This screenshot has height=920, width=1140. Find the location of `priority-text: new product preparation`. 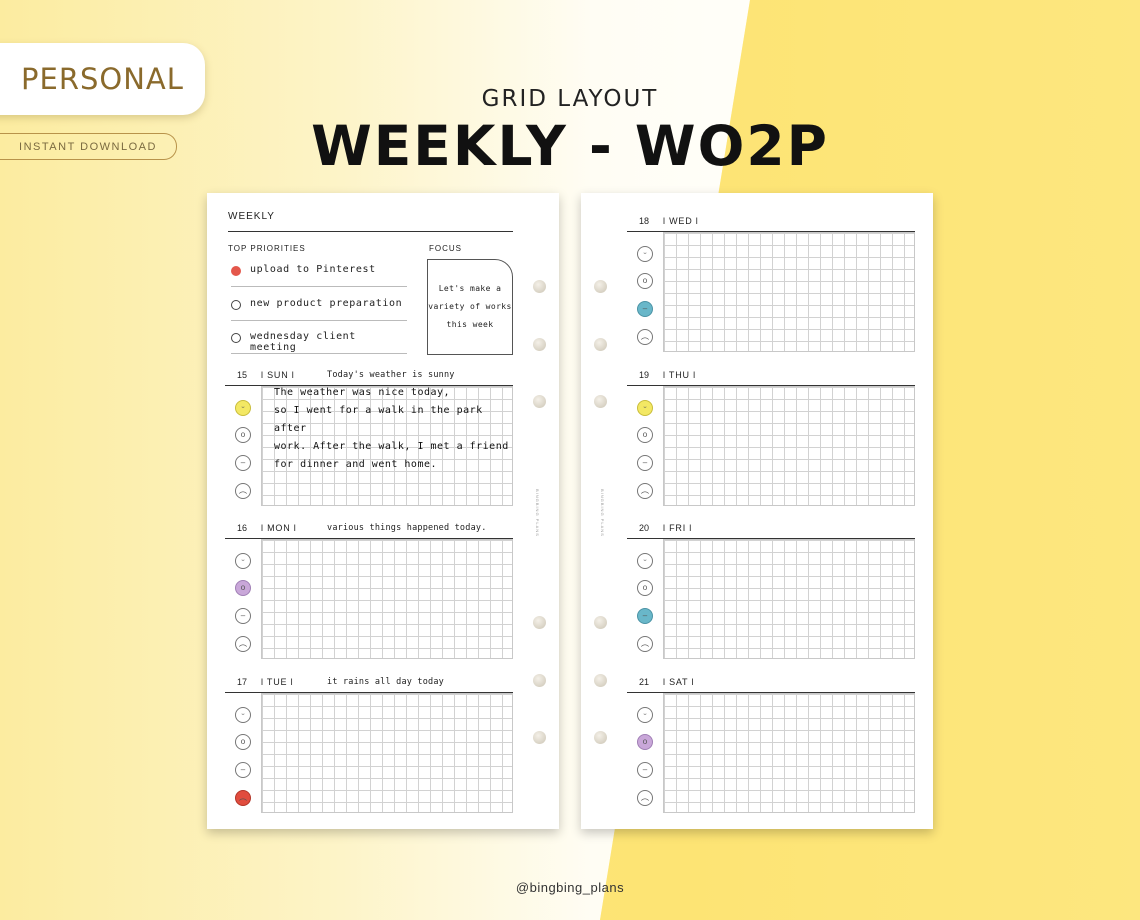

priority-text: new product preparation is located at coordinates (326, 303).